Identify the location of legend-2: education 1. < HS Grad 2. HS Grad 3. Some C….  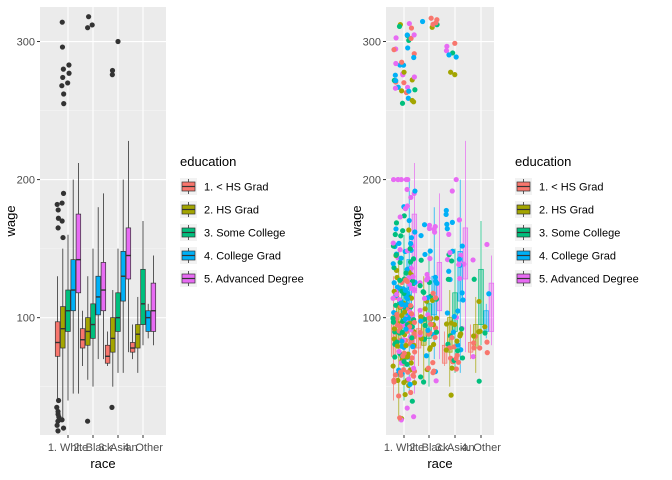
(577, 220).